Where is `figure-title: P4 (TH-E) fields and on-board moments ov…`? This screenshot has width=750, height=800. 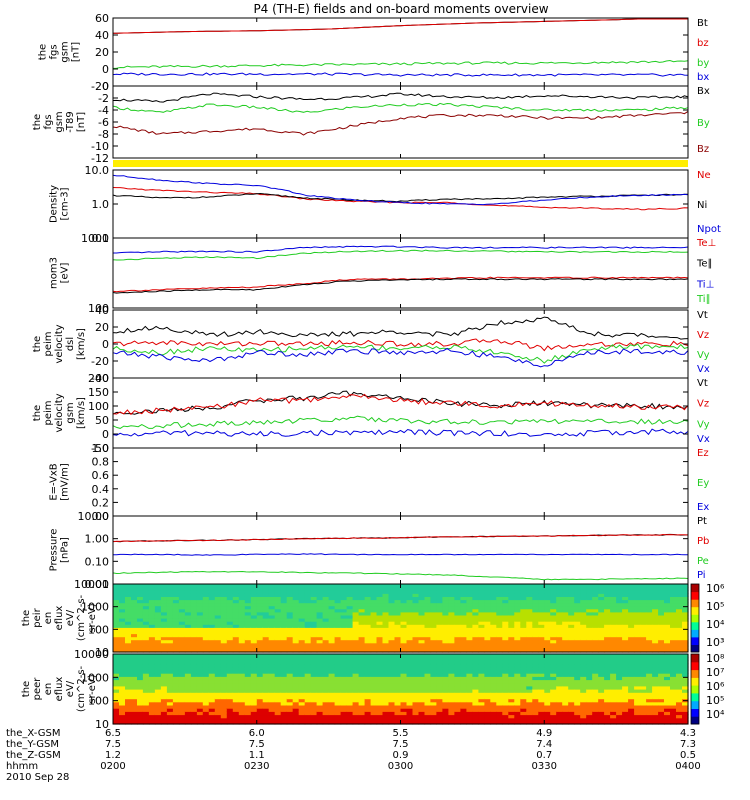
figure-title: P4 (TH-E) fields and on-board moments ov… is located at coordinates (400, 9).